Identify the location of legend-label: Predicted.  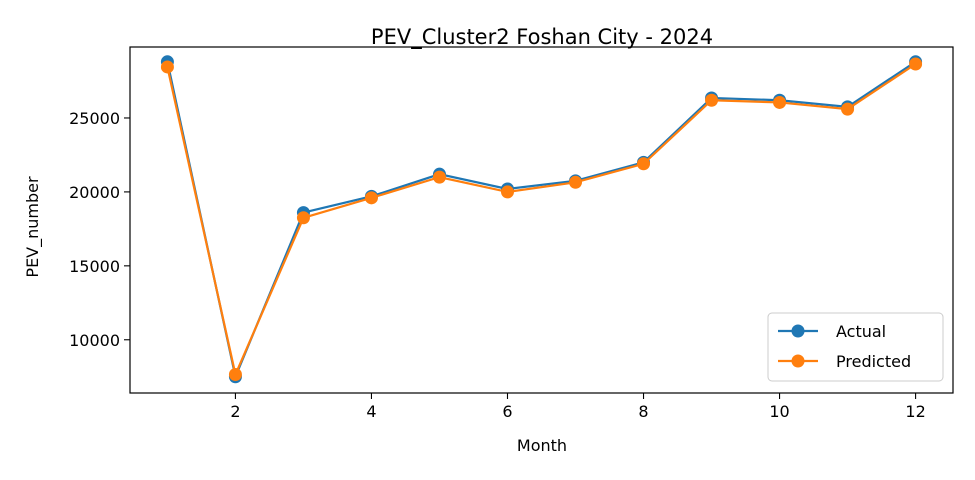
(873, 361).